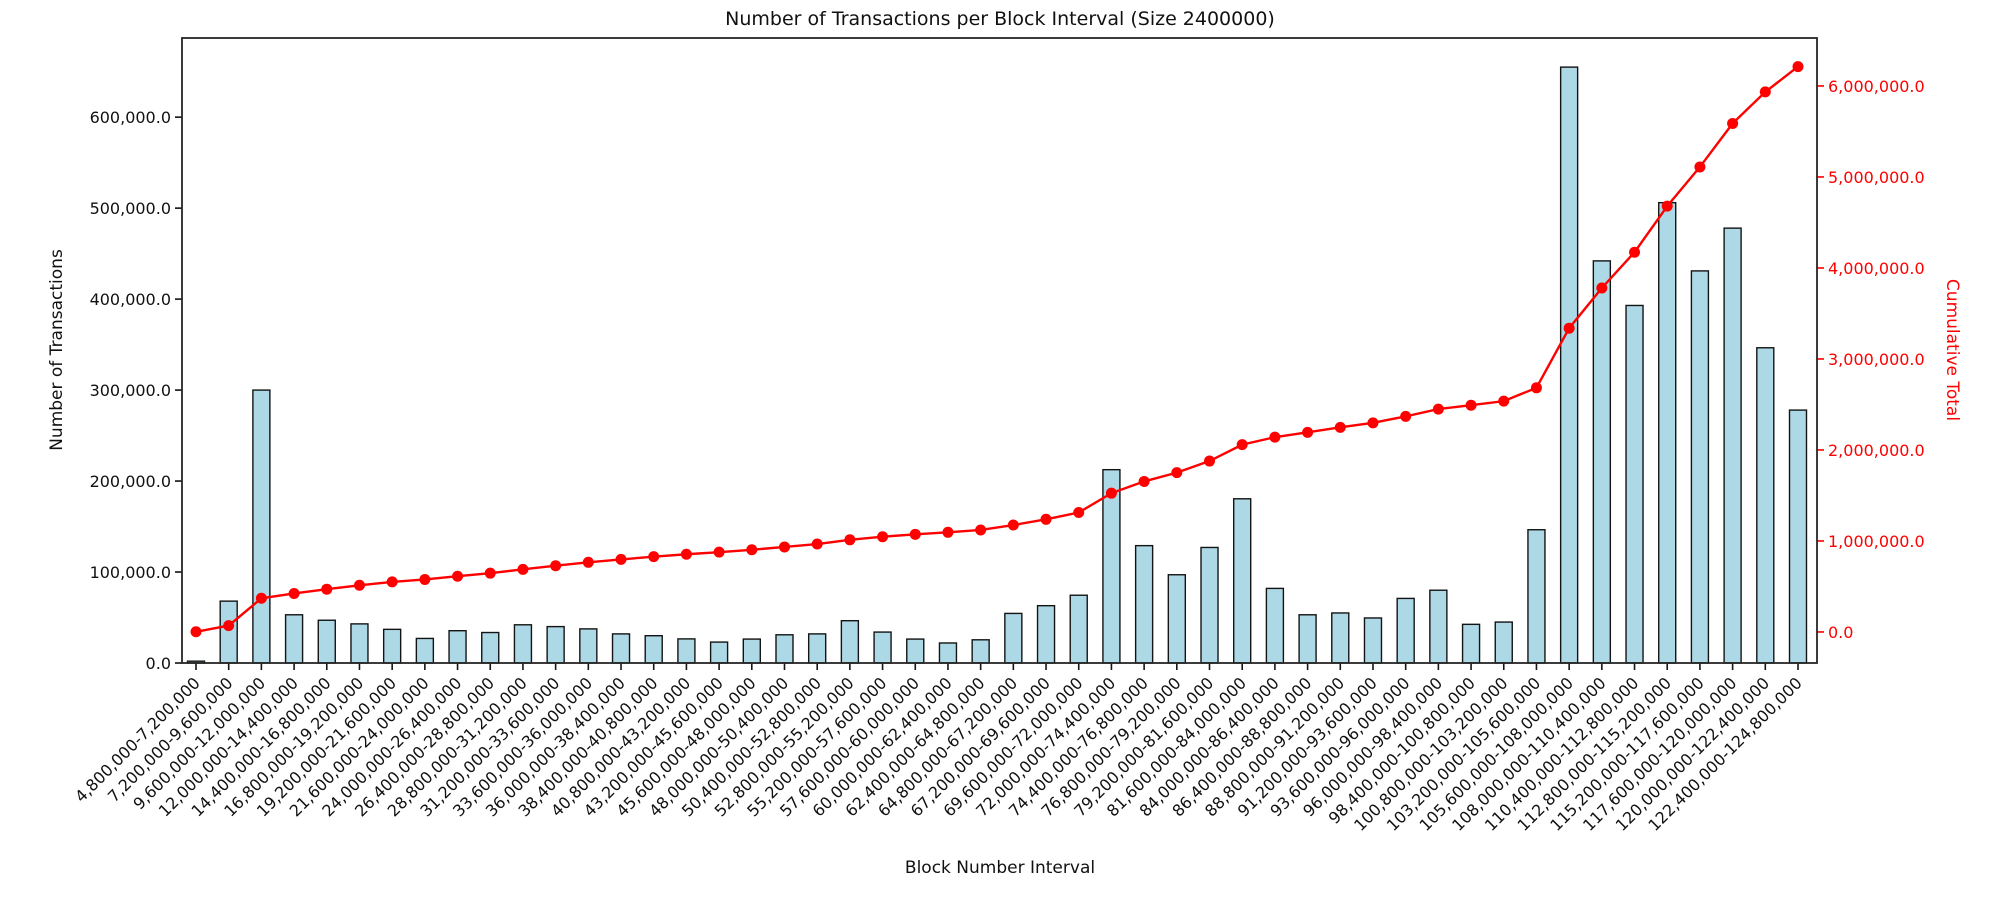 This screenshot has height=904, width=2000. I want to click on left-axis-tick-label: 300,000.0, so click(130, 390).